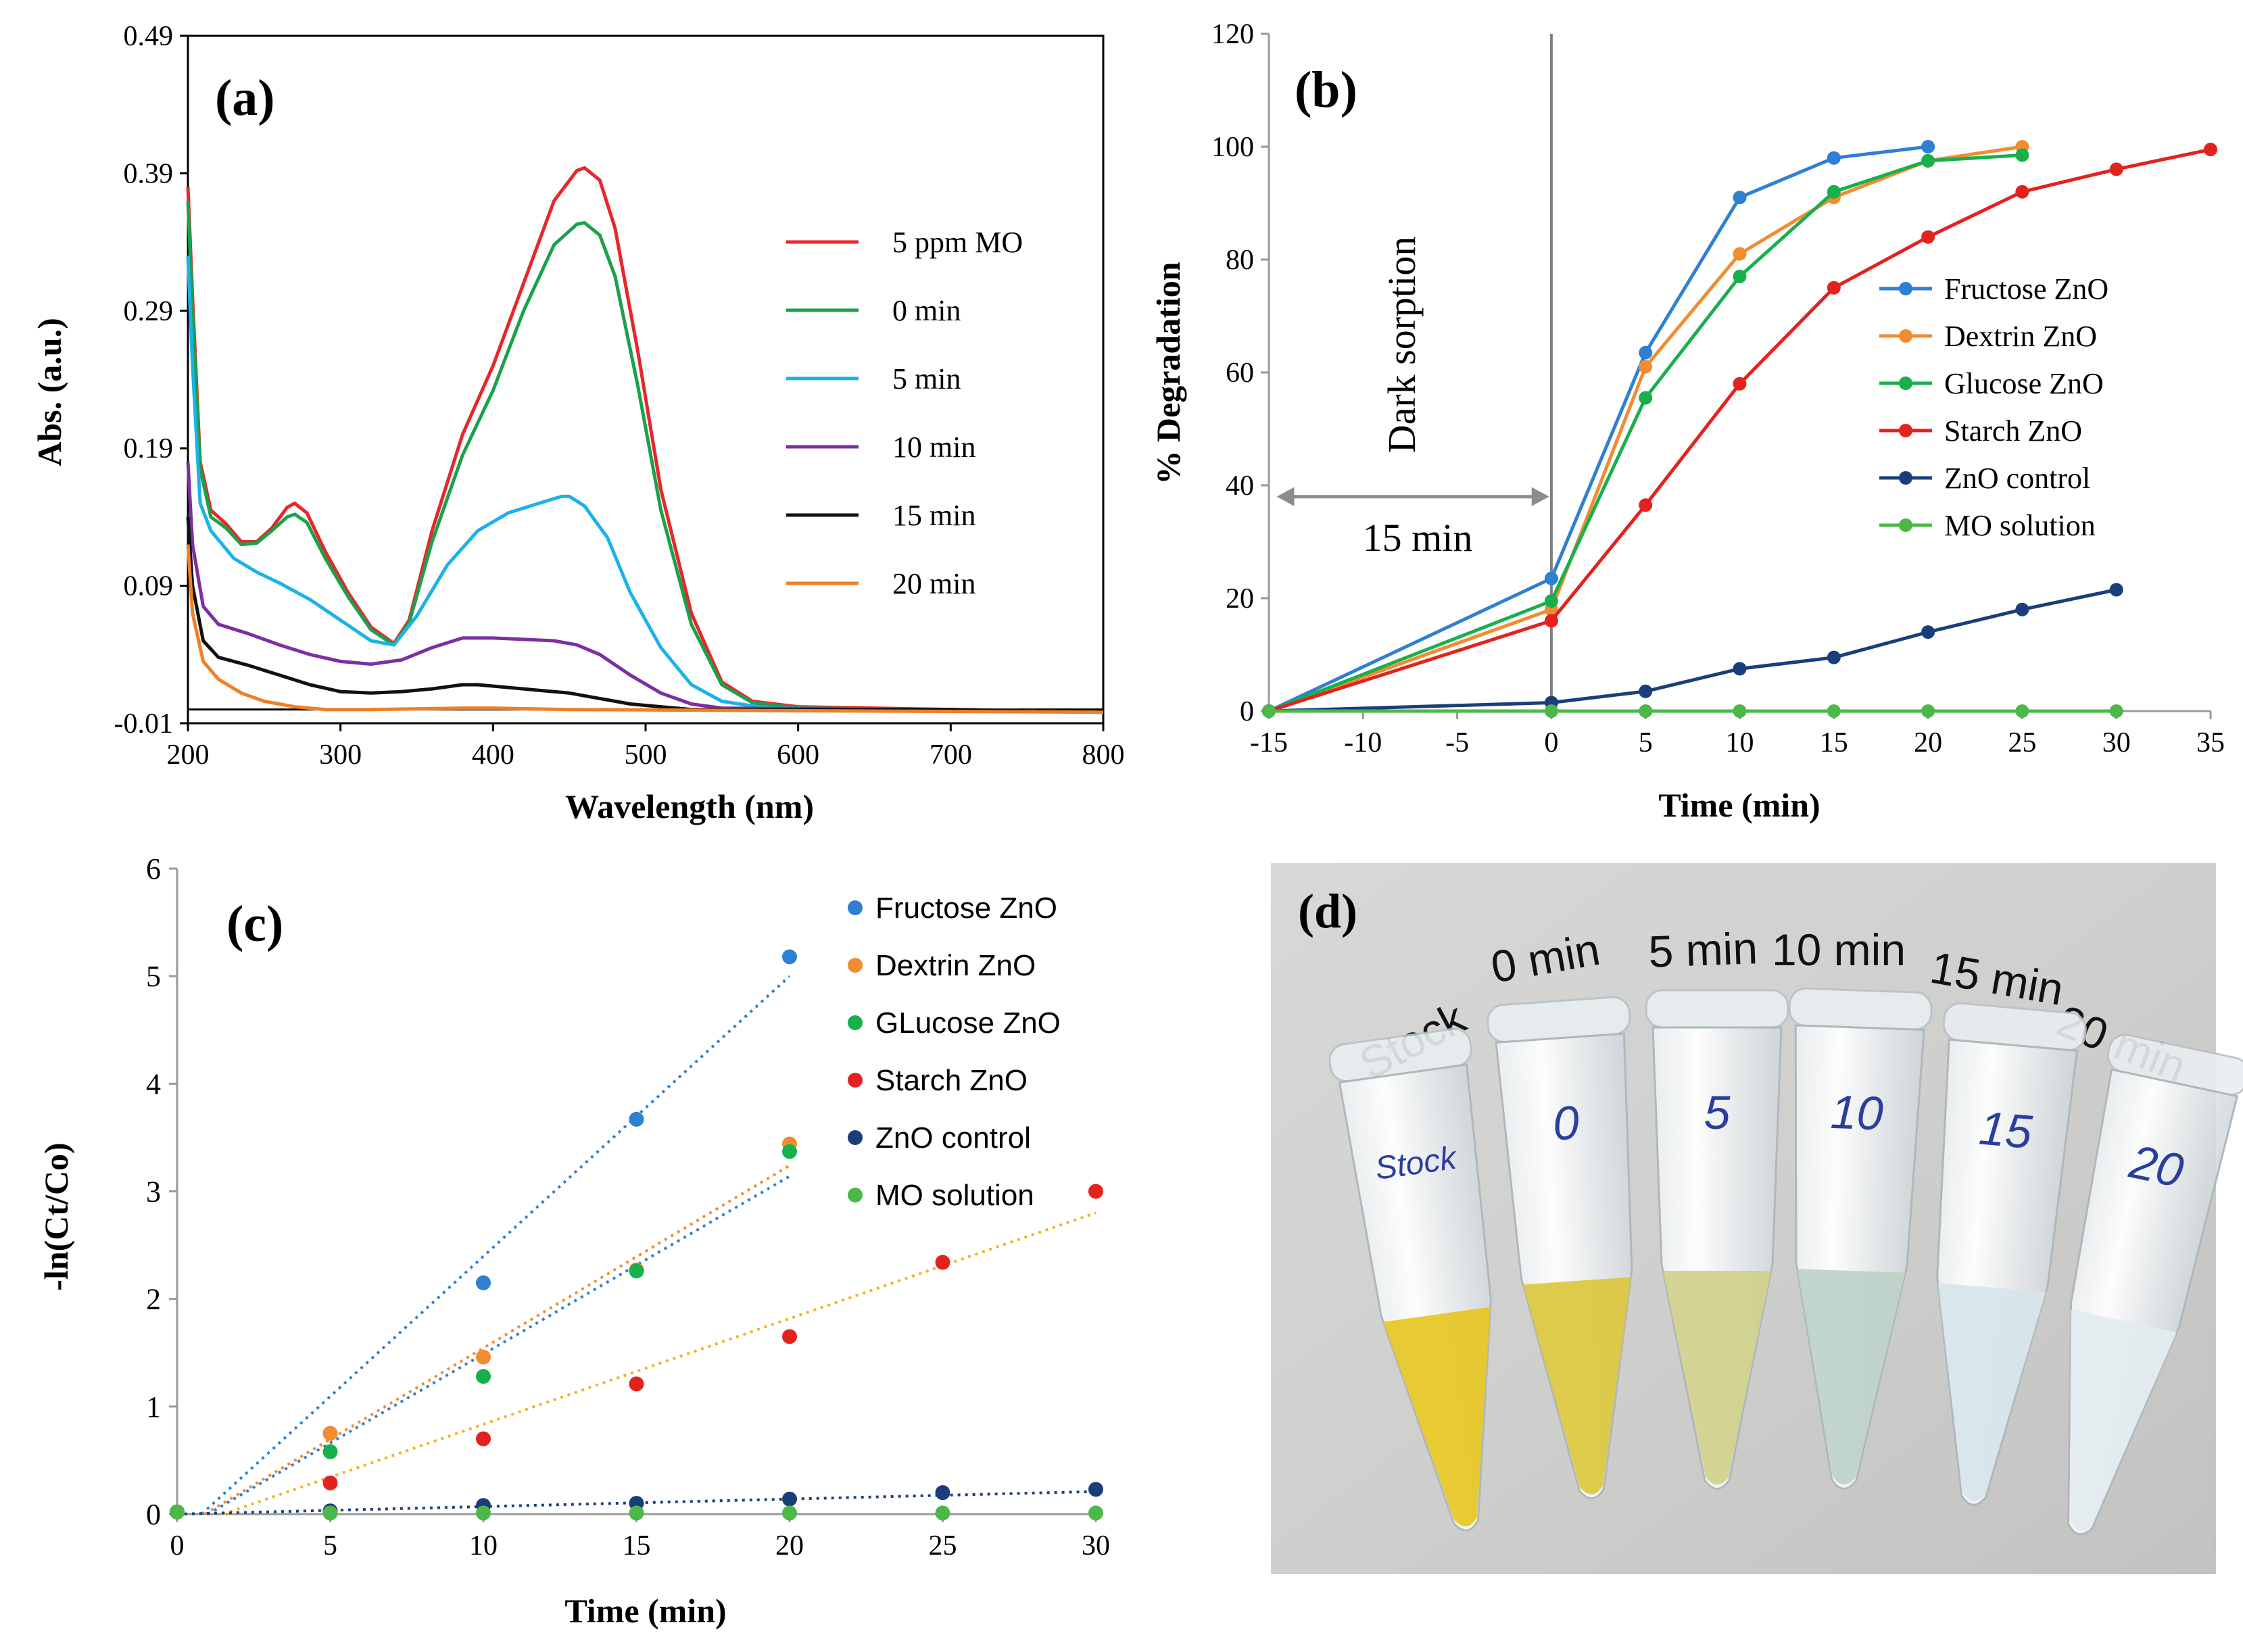 The width and height of the screenshot is (2243, 1652). What do you see at coordinates (1566, 1123) in the screenshot?
I see `tube-mark: 0` at bounding box center [1566, 1123].